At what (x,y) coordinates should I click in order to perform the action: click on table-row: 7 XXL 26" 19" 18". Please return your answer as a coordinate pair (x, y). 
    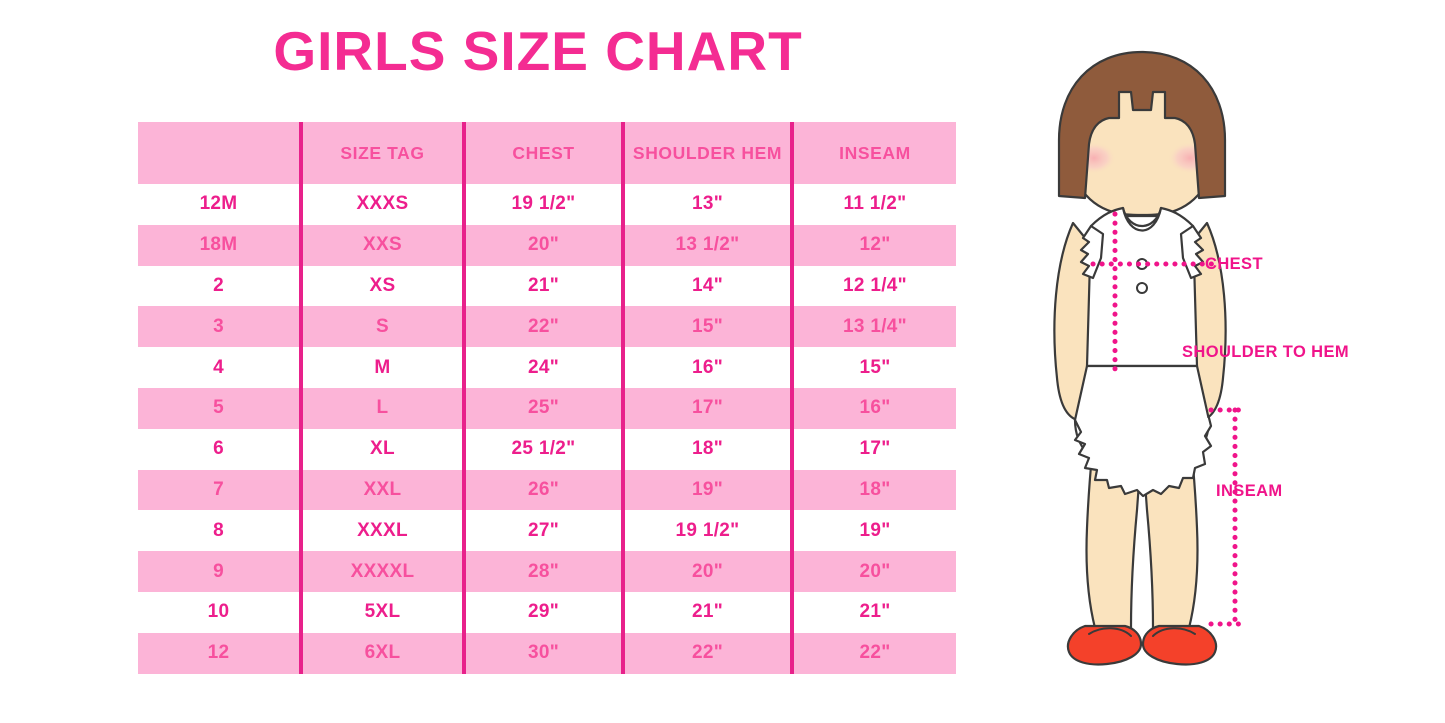
    Looking at the image, I should click on (547, 490).